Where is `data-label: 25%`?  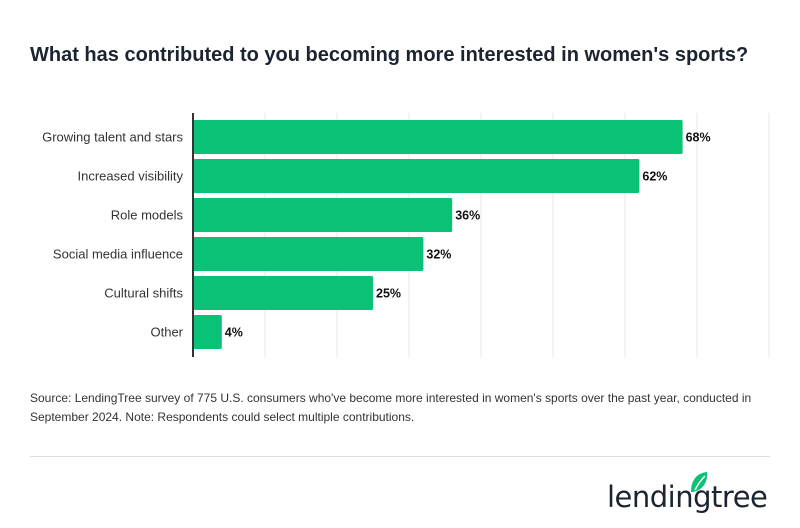
data-label: 25% is located at coordinates (388, 294).